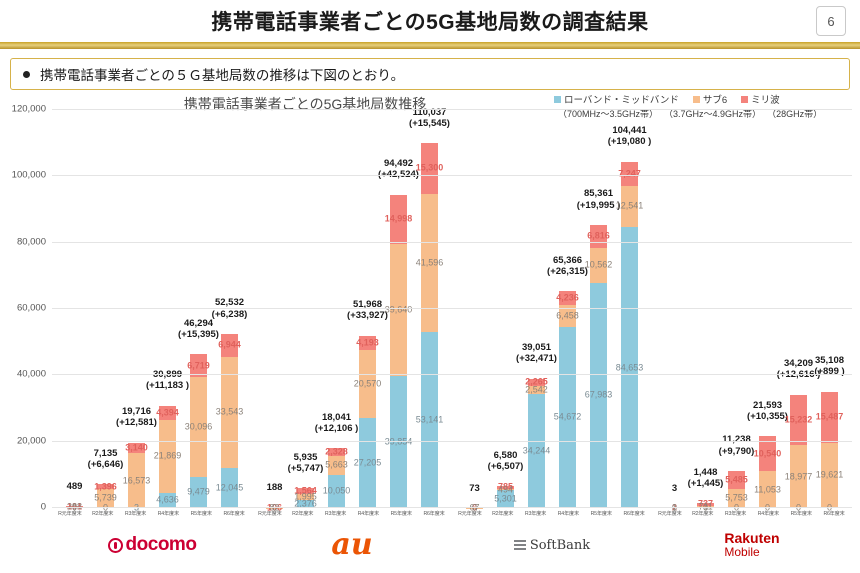 Image resolution: width=860 pixels, height=573 pixels. What do you see at coordinates (768, 514) in the screenshot?
I see `x-axis-label: R4年度末` at bounding box center [768, 514].